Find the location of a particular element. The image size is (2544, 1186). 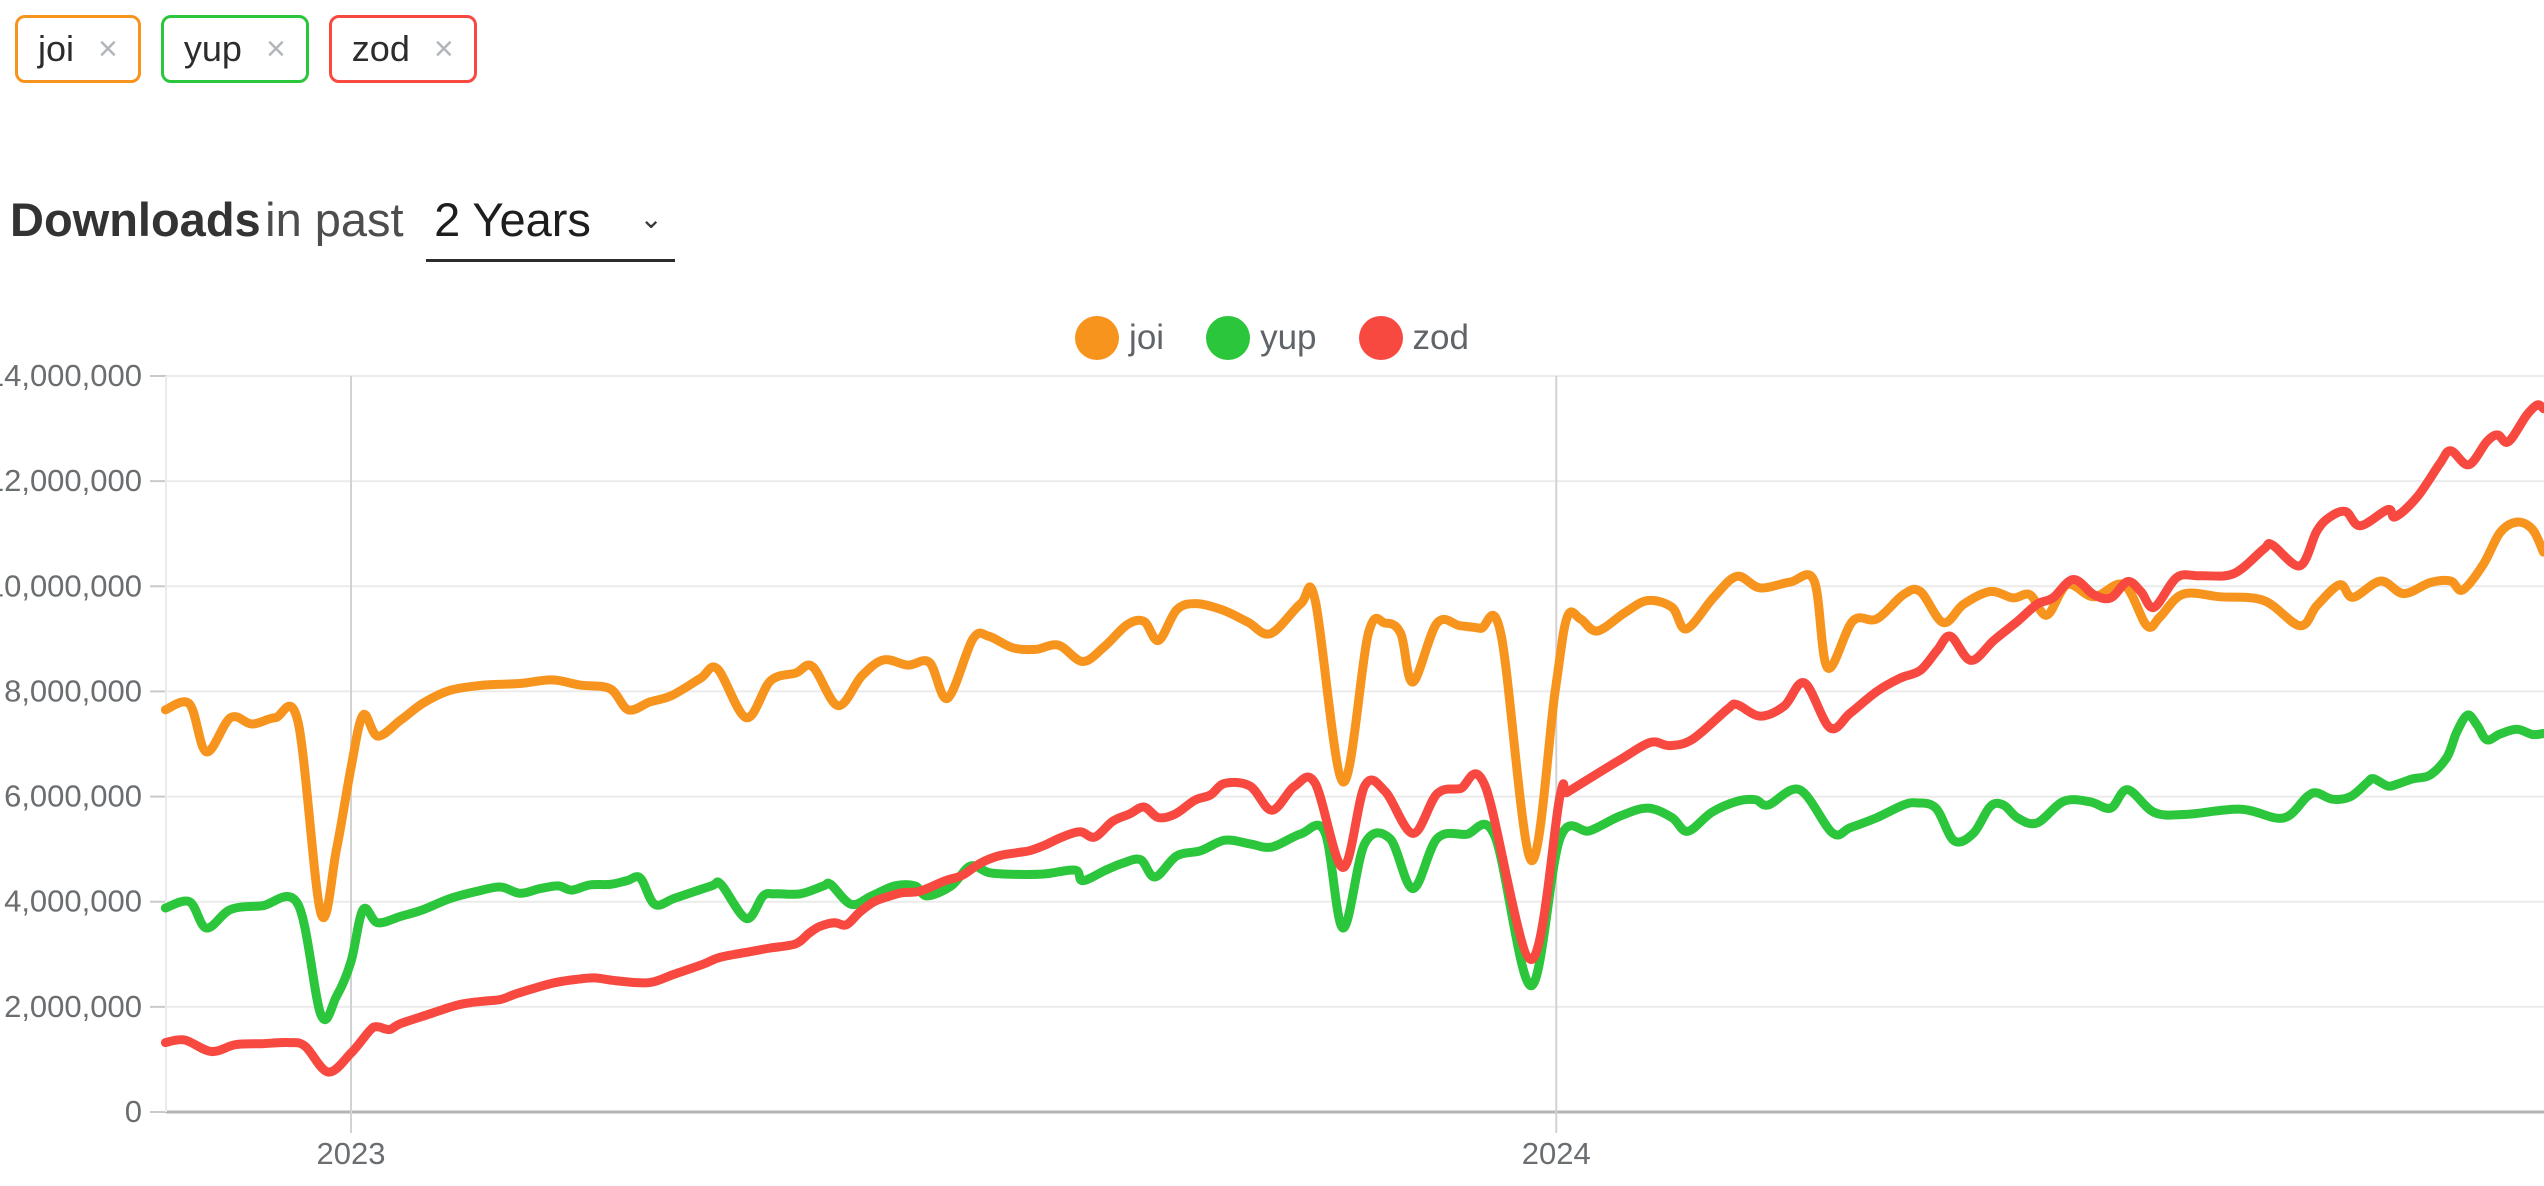

legend-item-zod: zod is located at coordinates (1413, 338).